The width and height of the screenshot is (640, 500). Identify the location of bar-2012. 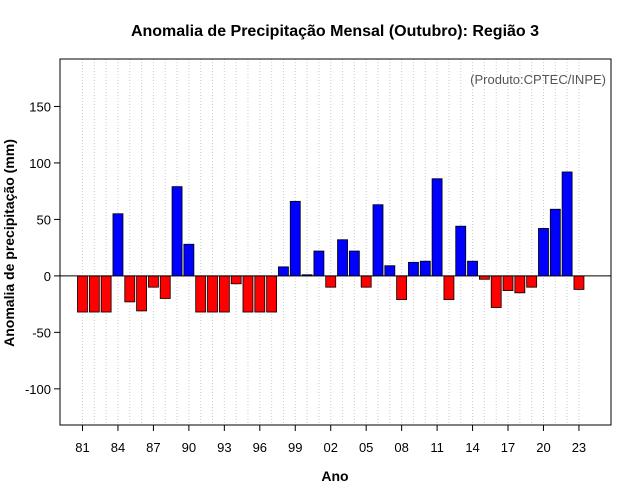
(449, 288).